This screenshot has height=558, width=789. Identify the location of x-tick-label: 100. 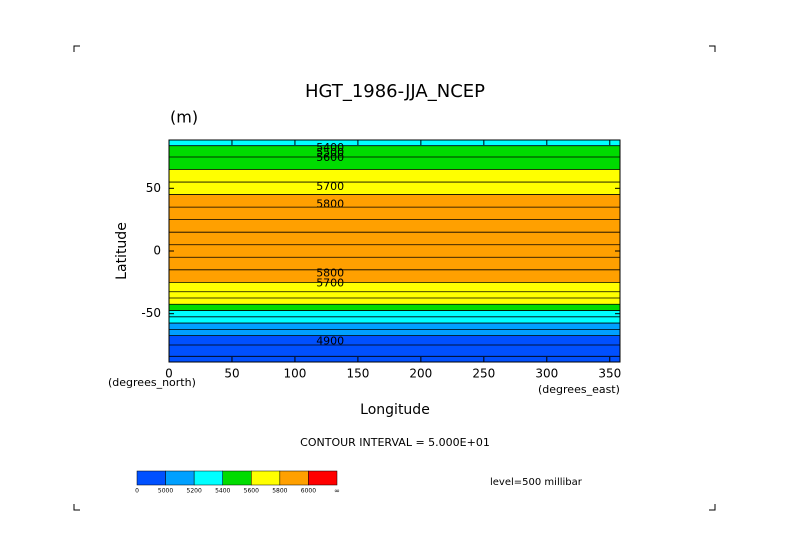
(294, 374).